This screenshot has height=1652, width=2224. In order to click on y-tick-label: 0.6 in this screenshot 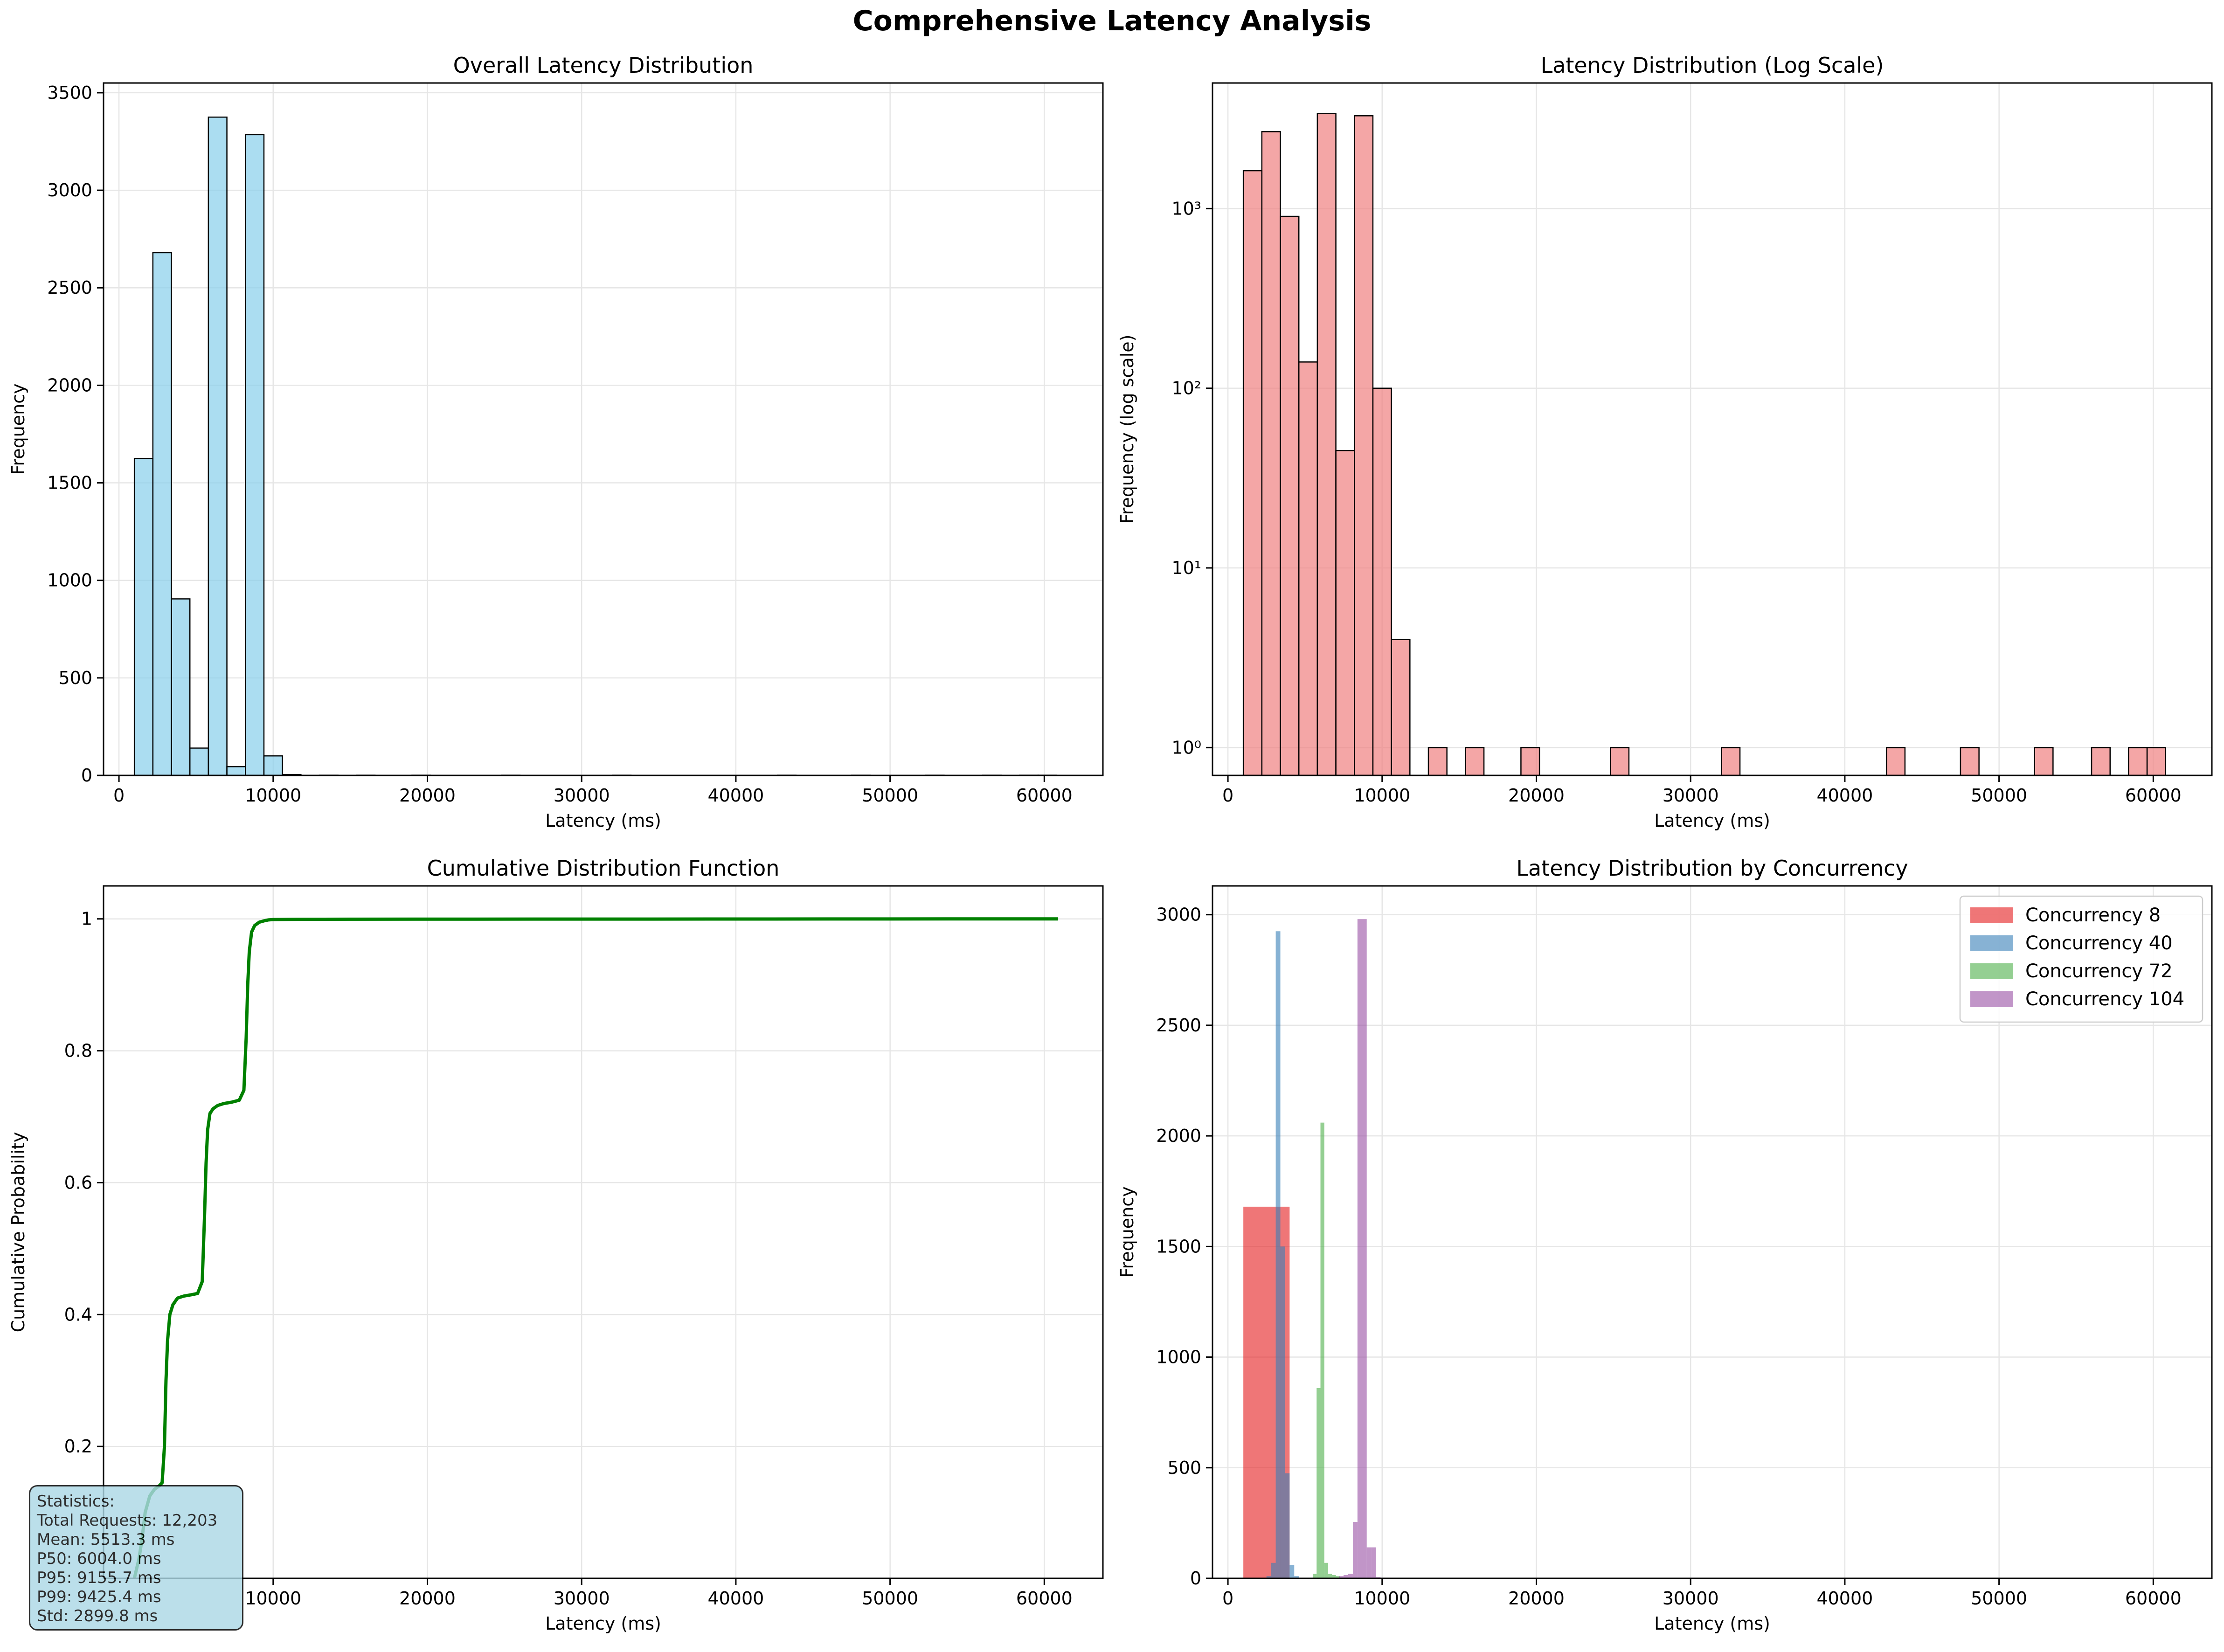, I will do `click(78, 1182)`.